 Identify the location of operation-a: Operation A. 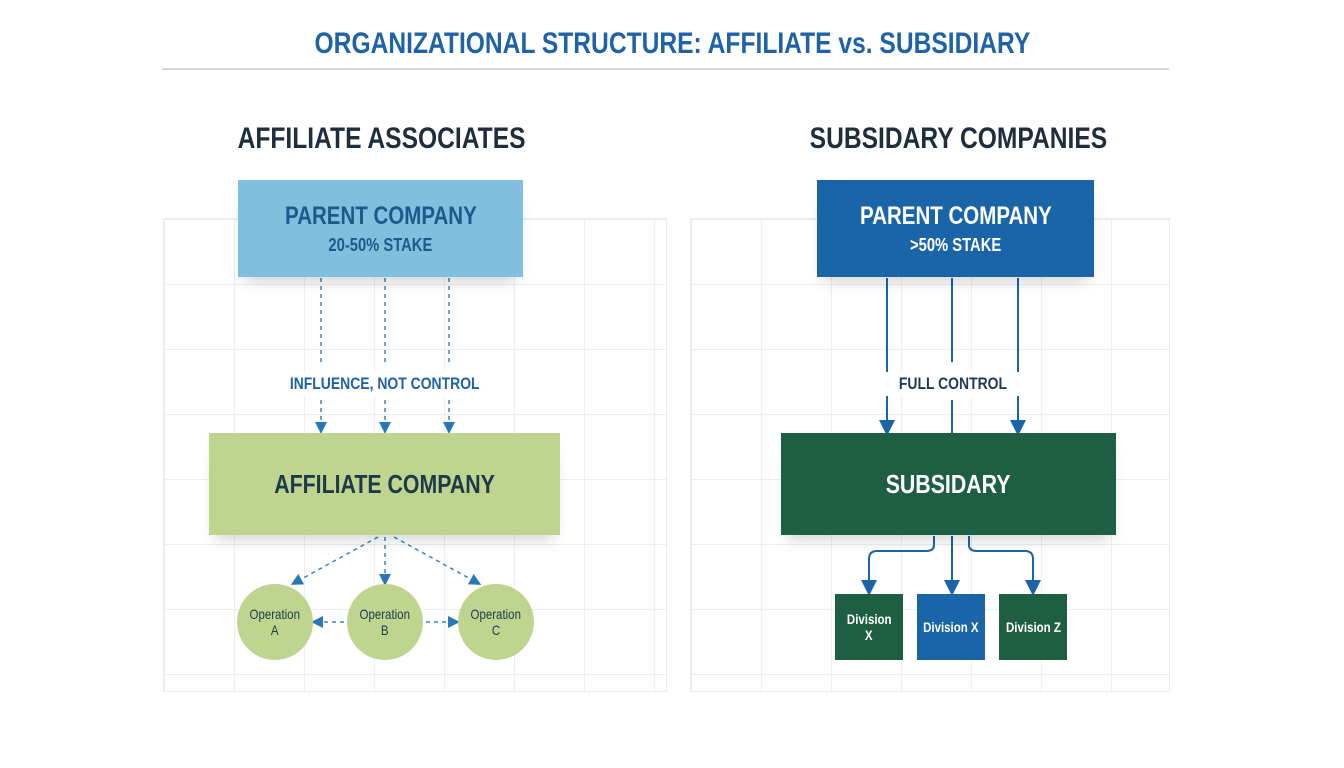
(275, 622).